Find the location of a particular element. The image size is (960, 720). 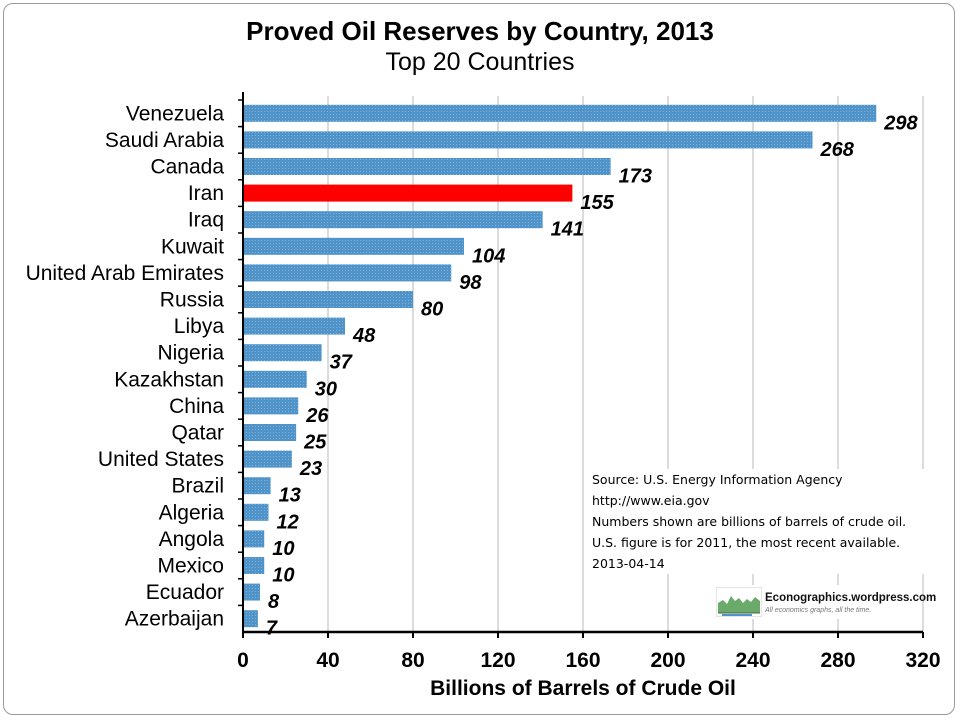

bar-kazakhstan is located at coordinates (275, 379).